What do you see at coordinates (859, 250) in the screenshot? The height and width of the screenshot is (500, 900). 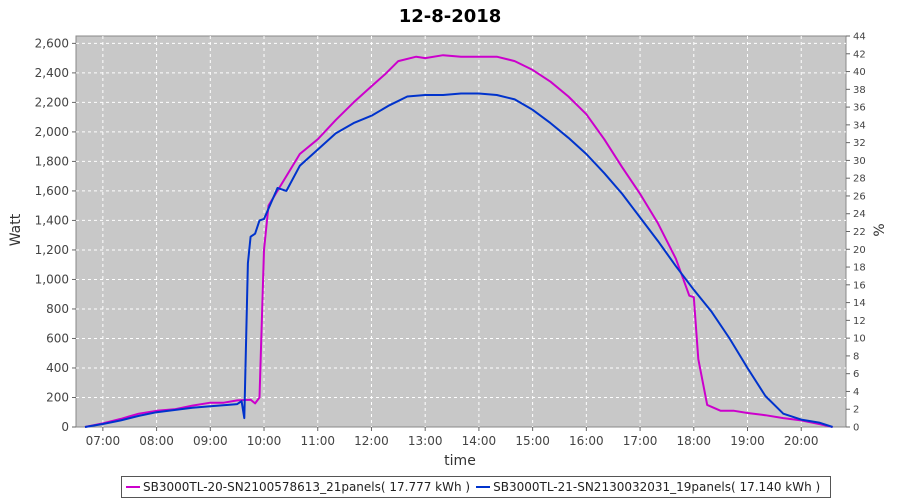 I see `y2-tick-label: 20` at bounding box center [859, 250].